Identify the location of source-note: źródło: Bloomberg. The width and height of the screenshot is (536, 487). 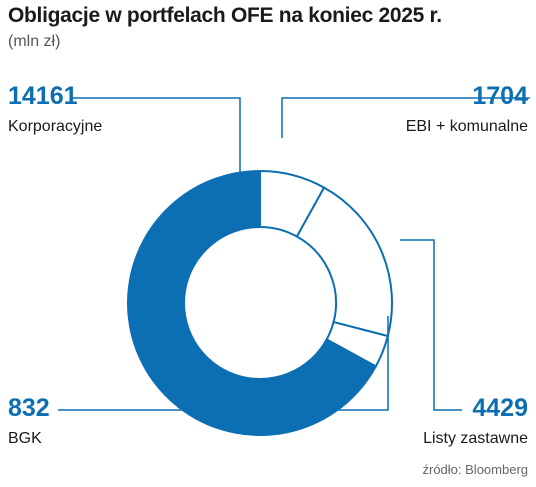
(475, 469).